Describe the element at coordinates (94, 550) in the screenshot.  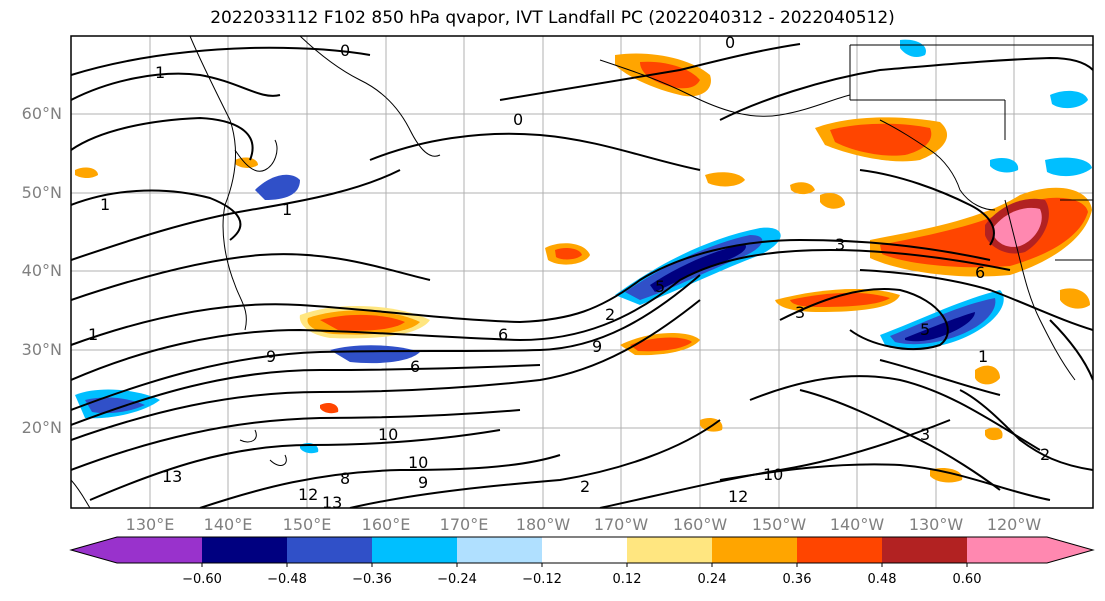
I see `colorbar-extend-left` at that location.